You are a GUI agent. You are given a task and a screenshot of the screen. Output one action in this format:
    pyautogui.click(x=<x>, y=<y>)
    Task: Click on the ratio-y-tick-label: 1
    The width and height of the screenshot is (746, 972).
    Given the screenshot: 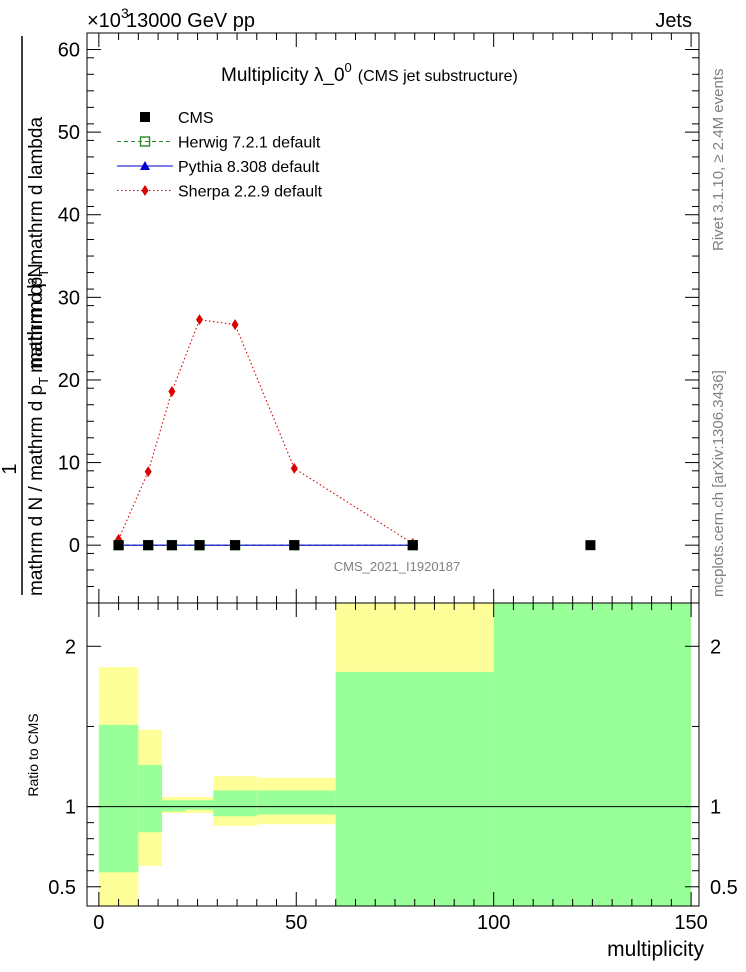 What is the action you would take?
    pyautogui.click(x=70, y=808)
    